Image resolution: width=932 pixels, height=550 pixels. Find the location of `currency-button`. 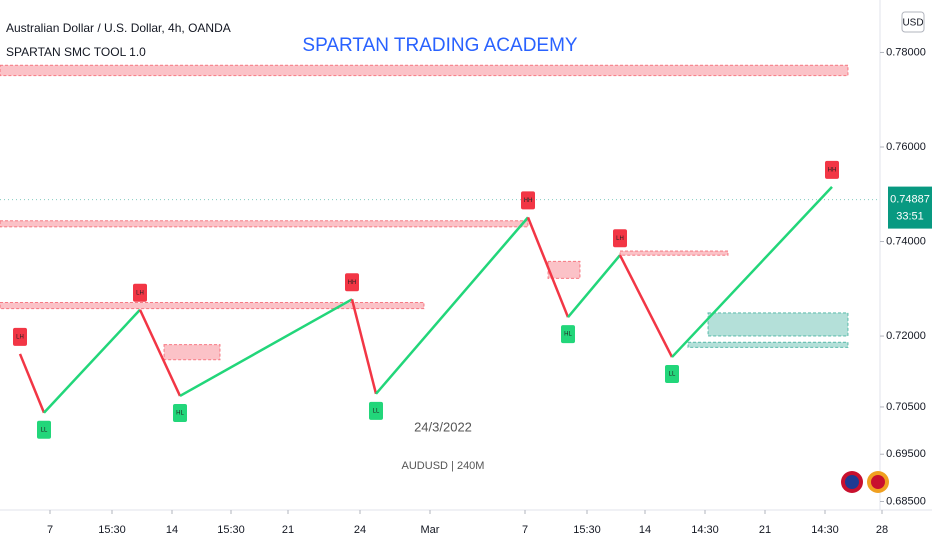

currency-button is located at coordinates (913, 22).